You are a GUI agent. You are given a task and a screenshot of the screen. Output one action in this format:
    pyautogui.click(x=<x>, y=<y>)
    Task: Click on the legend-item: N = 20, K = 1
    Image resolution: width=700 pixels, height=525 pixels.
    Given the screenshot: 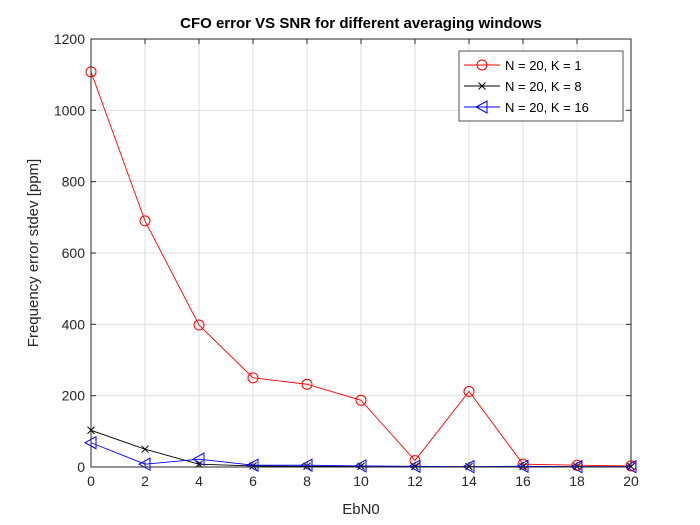 What is the action you would take?
    pyautogui.click(x=523, y=65)
    